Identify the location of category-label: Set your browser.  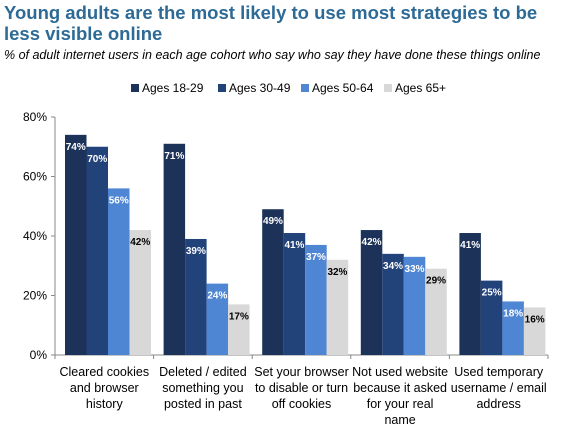
(301, 372).